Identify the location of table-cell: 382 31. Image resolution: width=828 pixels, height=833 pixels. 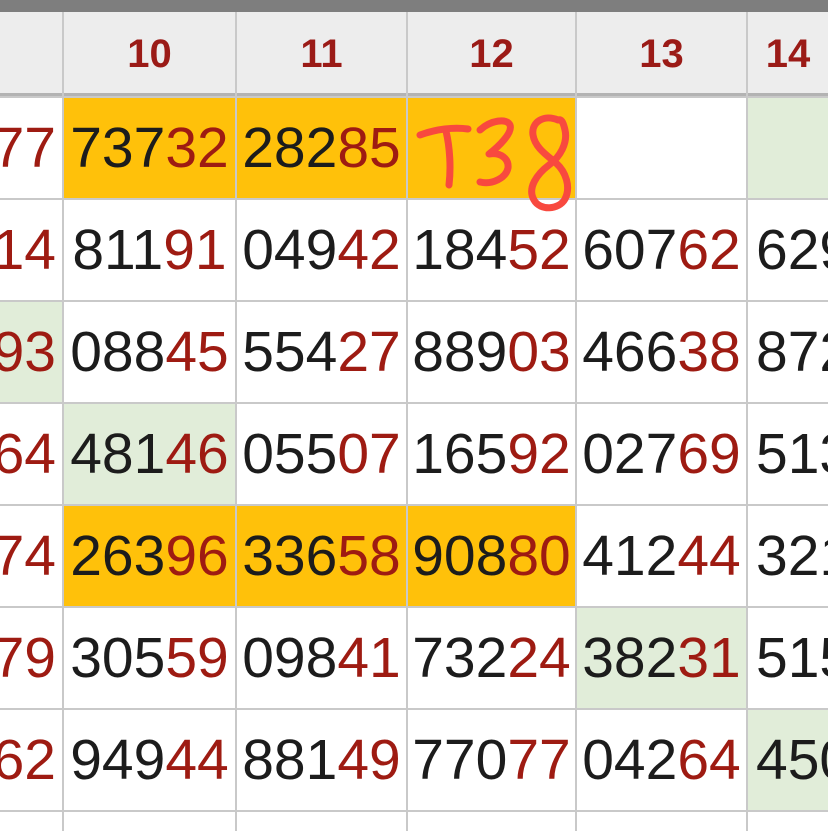
(661, 658).